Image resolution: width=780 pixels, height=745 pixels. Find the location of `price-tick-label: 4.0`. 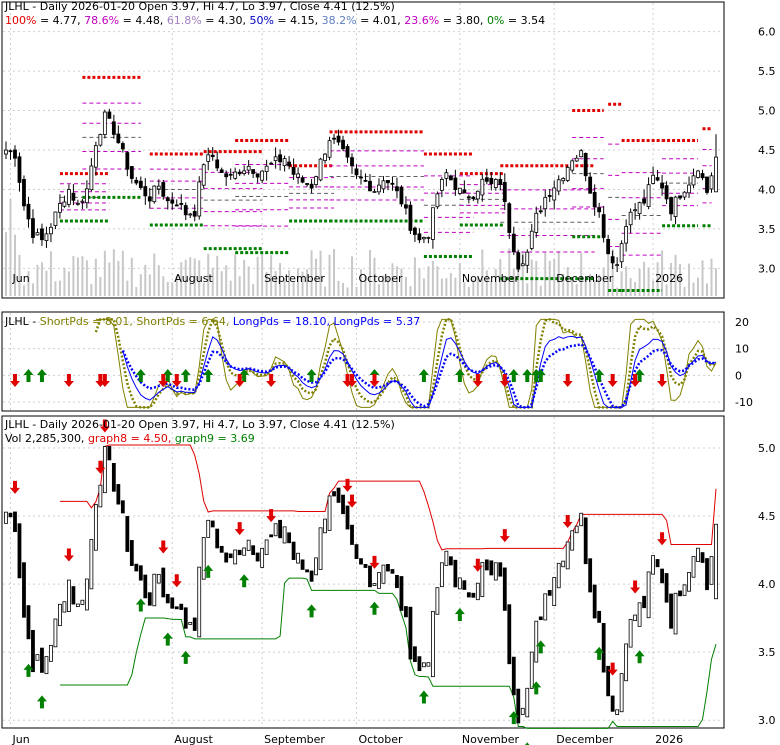

price-tick-label: 4.0 is located at coordinates (767, 189).